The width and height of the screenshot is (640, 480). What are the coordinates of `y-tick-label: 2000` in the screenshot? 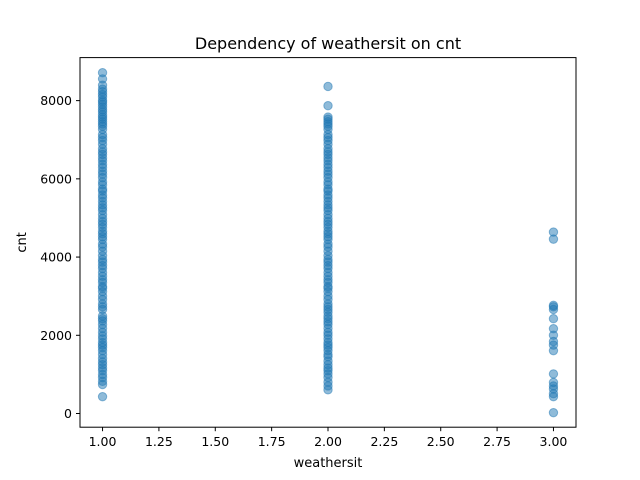 It's located at (56, 335).